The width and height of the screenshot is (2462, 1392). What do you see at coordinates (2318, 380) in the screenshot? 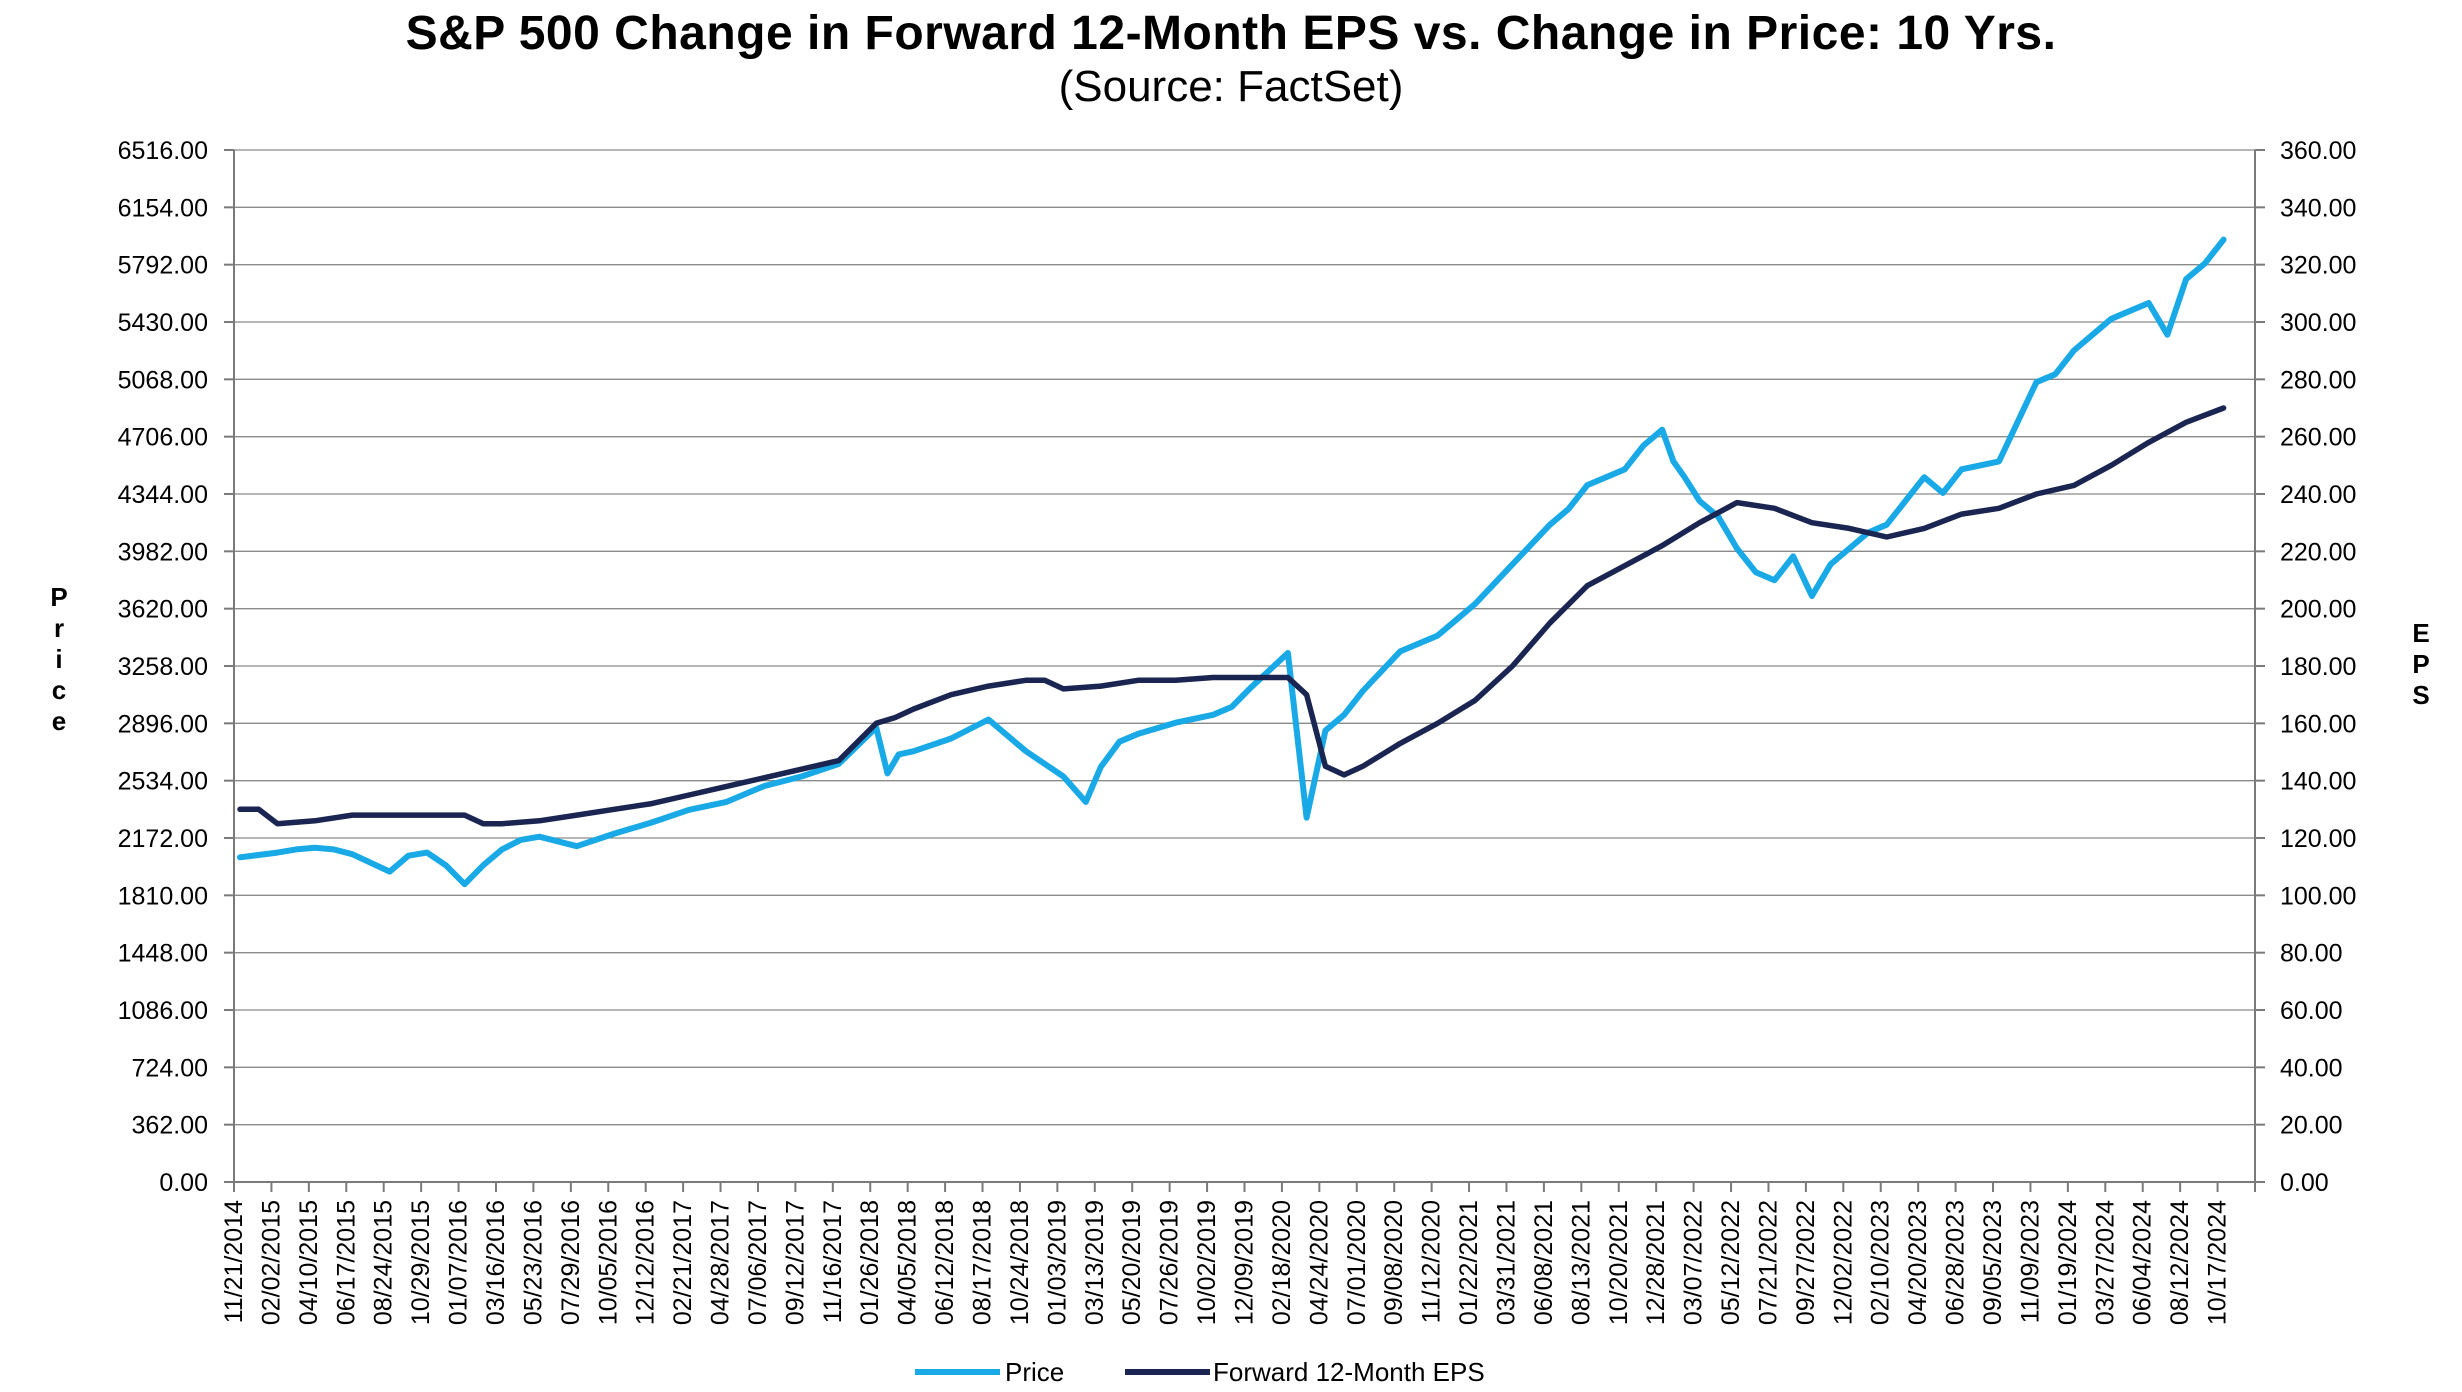
I see `right-tick-label: 280.00` at bounding box center [2318, 380].